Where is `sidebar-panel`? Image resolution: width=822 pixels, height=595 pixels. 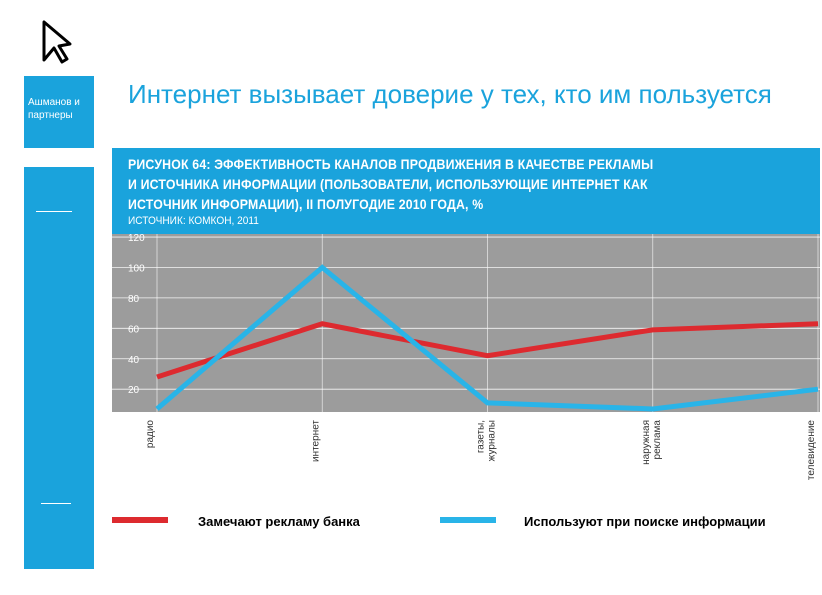
sidebar-panel is located at coordinates (59, 368).